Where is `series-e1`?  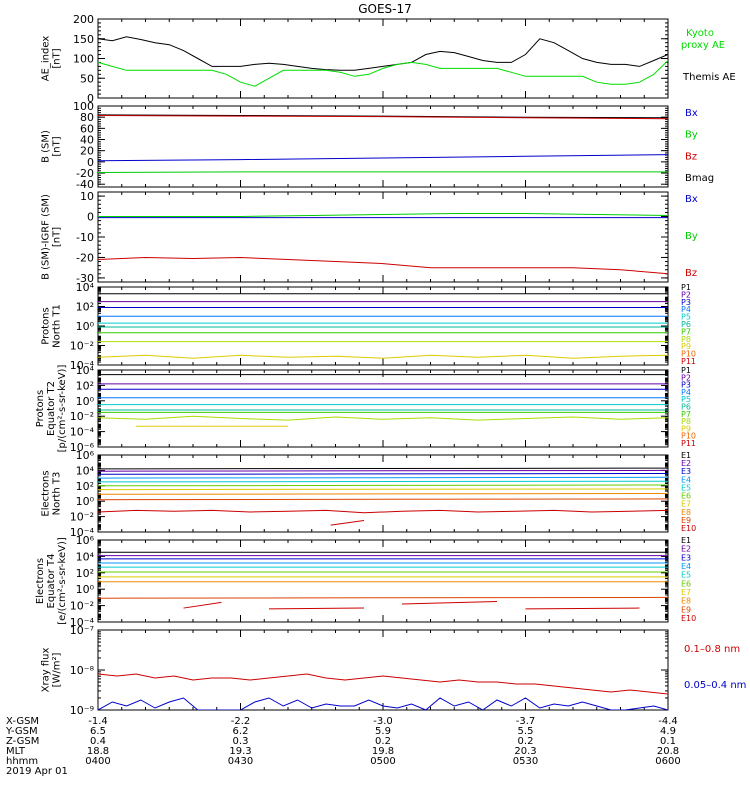 series-e1 is located at coordinates (383, 468).